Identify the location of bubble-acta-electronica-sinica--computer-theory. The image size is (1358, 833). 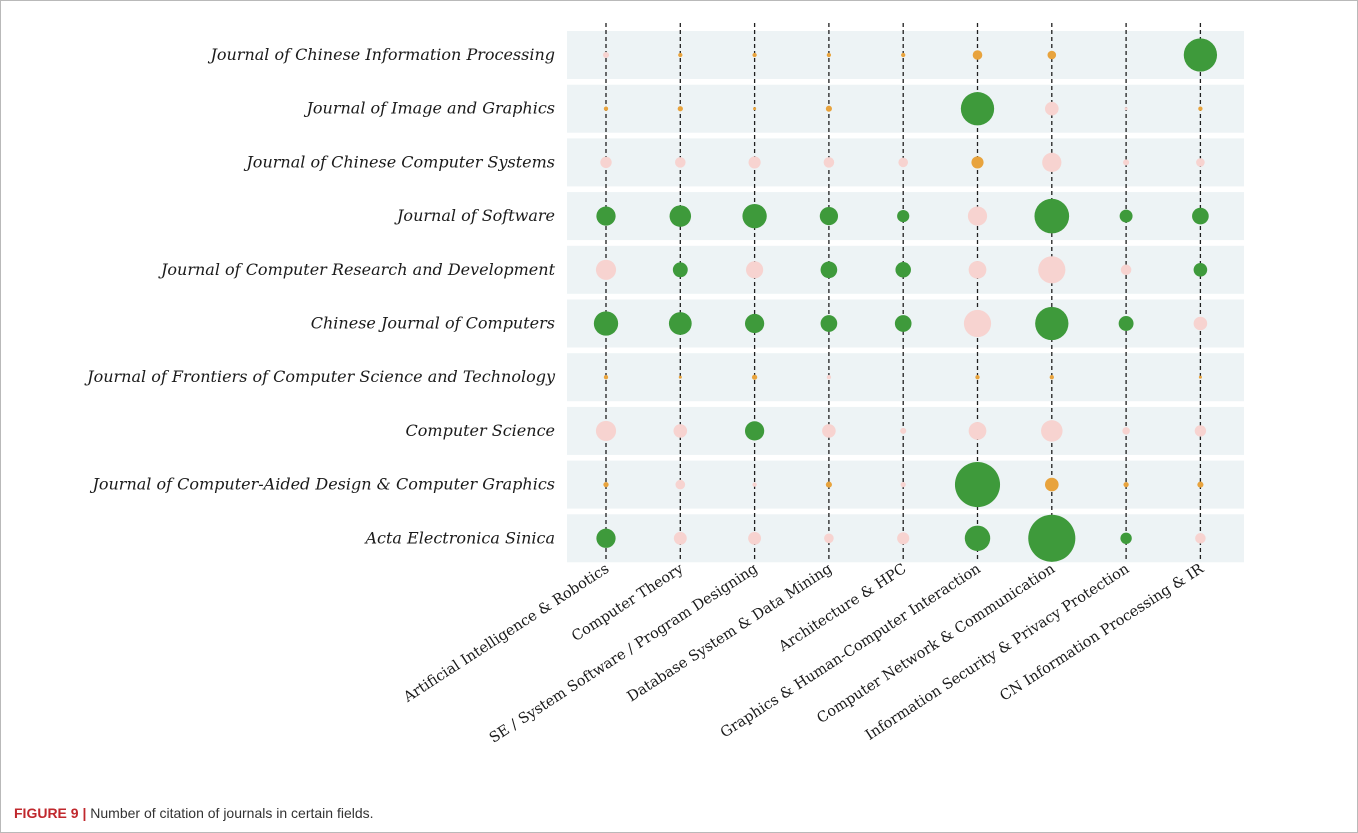
(680, 538).